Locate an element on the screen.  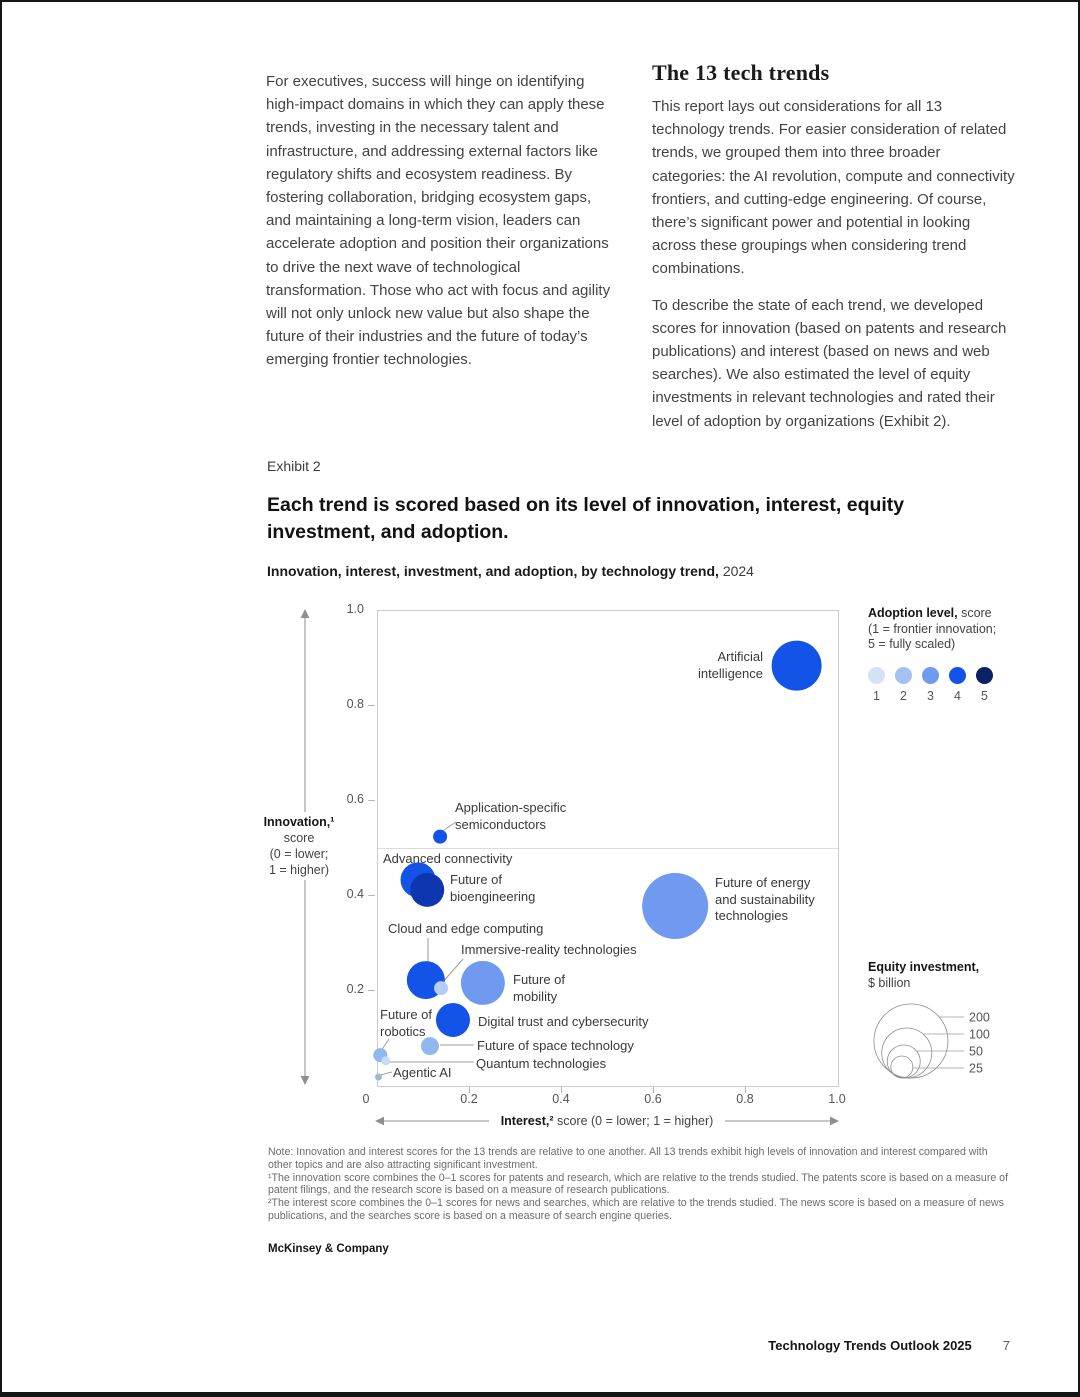
arrow-up-icon is located at coordinates (305, 613).